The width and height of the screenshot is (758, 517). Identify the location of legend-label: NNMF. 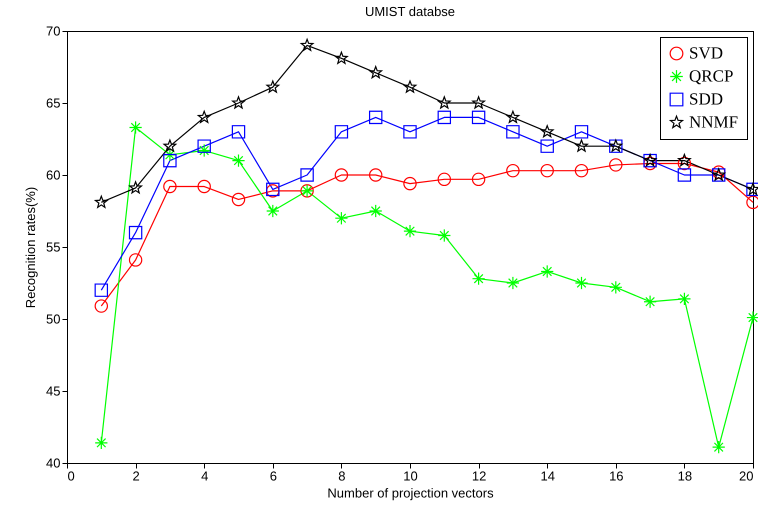
(713, 122).